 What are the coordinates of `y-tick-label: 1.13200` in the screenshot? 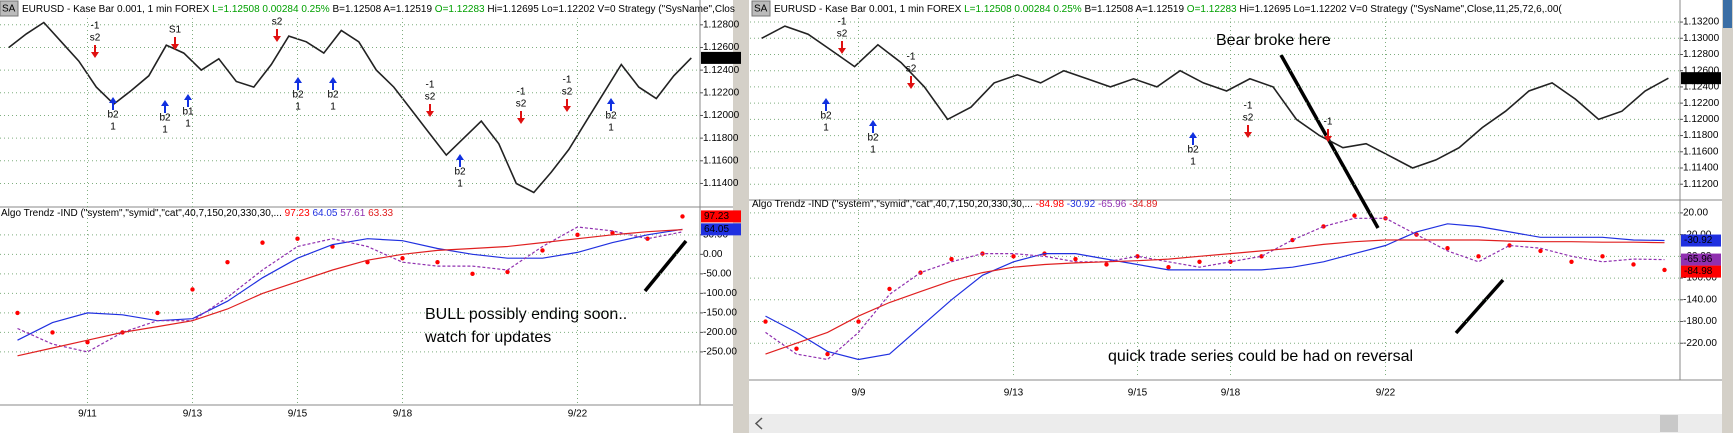 It's located at (1701, 22).